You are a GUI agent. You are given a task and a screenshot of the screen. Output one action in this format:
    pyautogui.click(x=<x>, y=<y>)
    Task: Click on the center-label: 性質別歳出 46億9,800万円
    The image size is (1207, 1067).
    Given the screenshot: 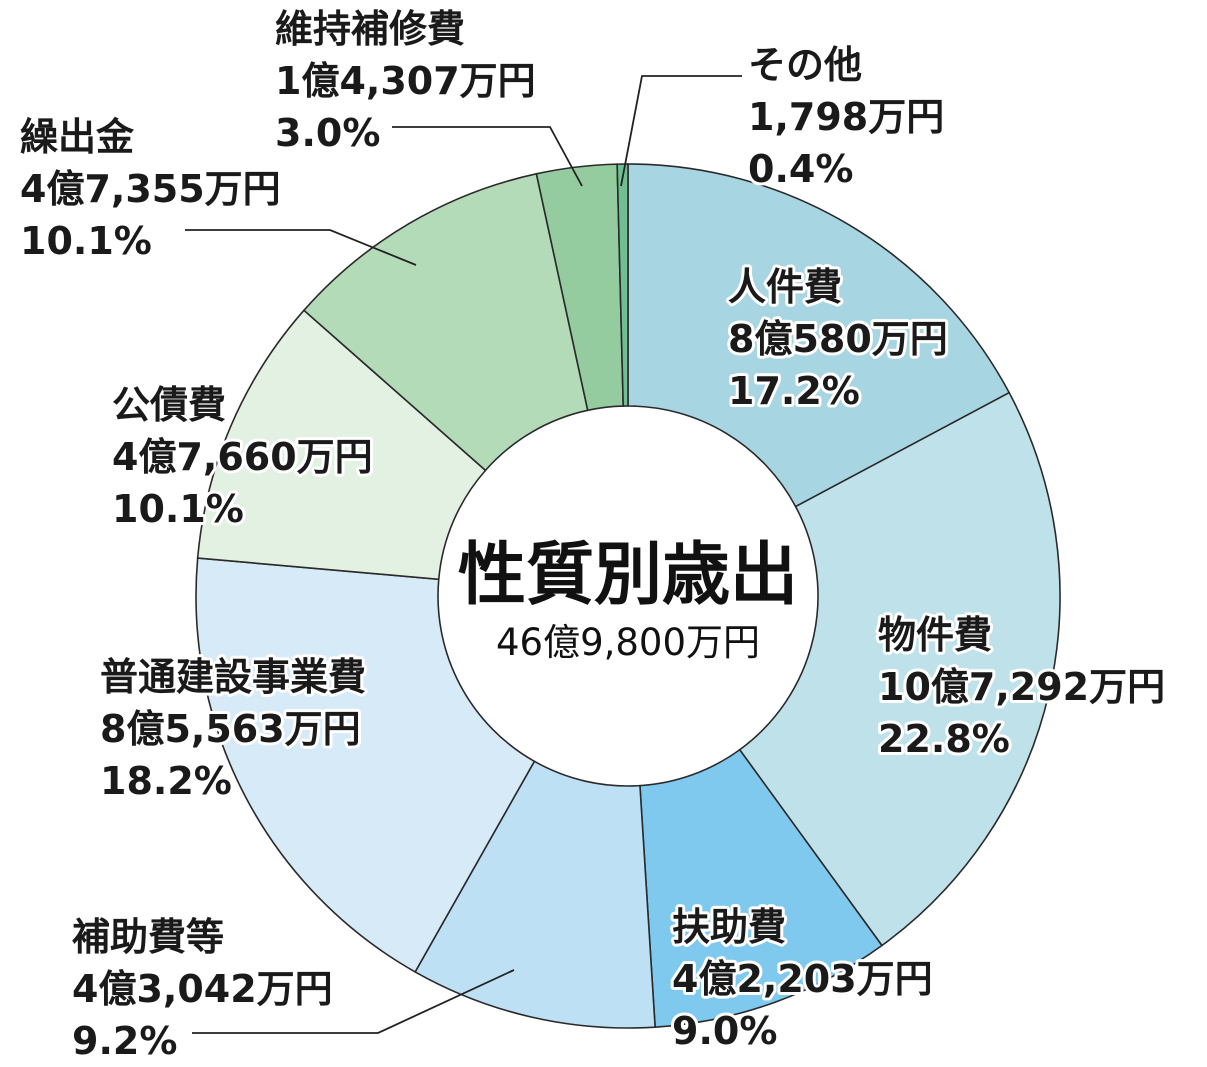 What is the action you would take?
    pyautogui.click(x=628, y=600)
    